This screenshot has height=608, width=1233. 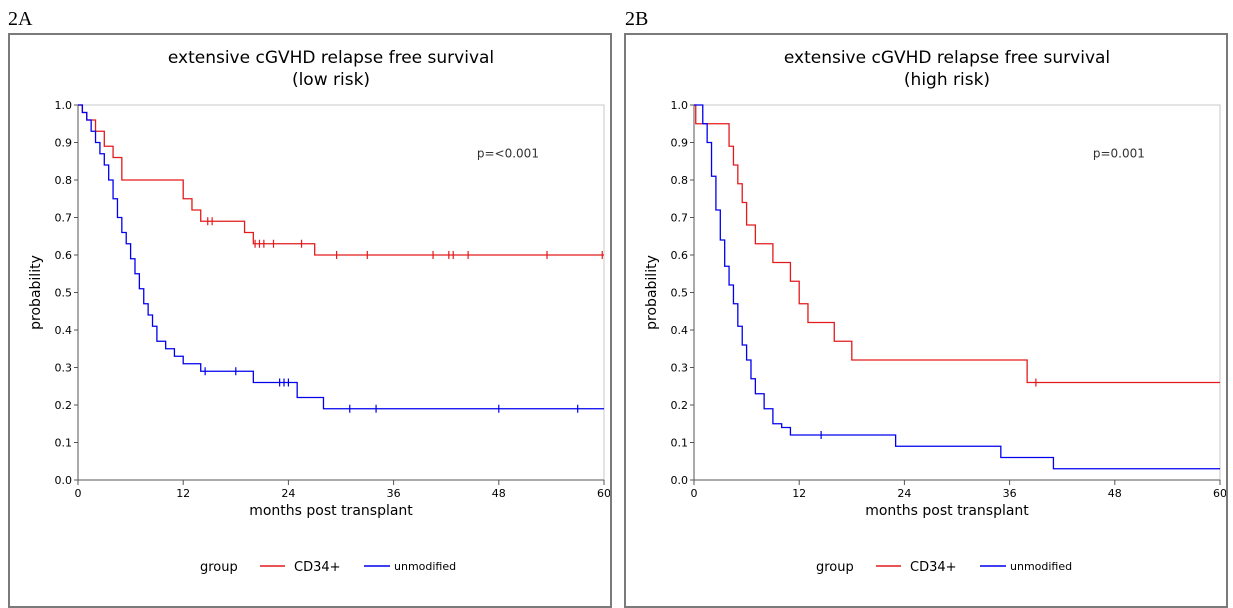 What do you see at coordinates (341, 180) in the screenshot?
I see `series-line-cd34` at bounding box center [341, 180].